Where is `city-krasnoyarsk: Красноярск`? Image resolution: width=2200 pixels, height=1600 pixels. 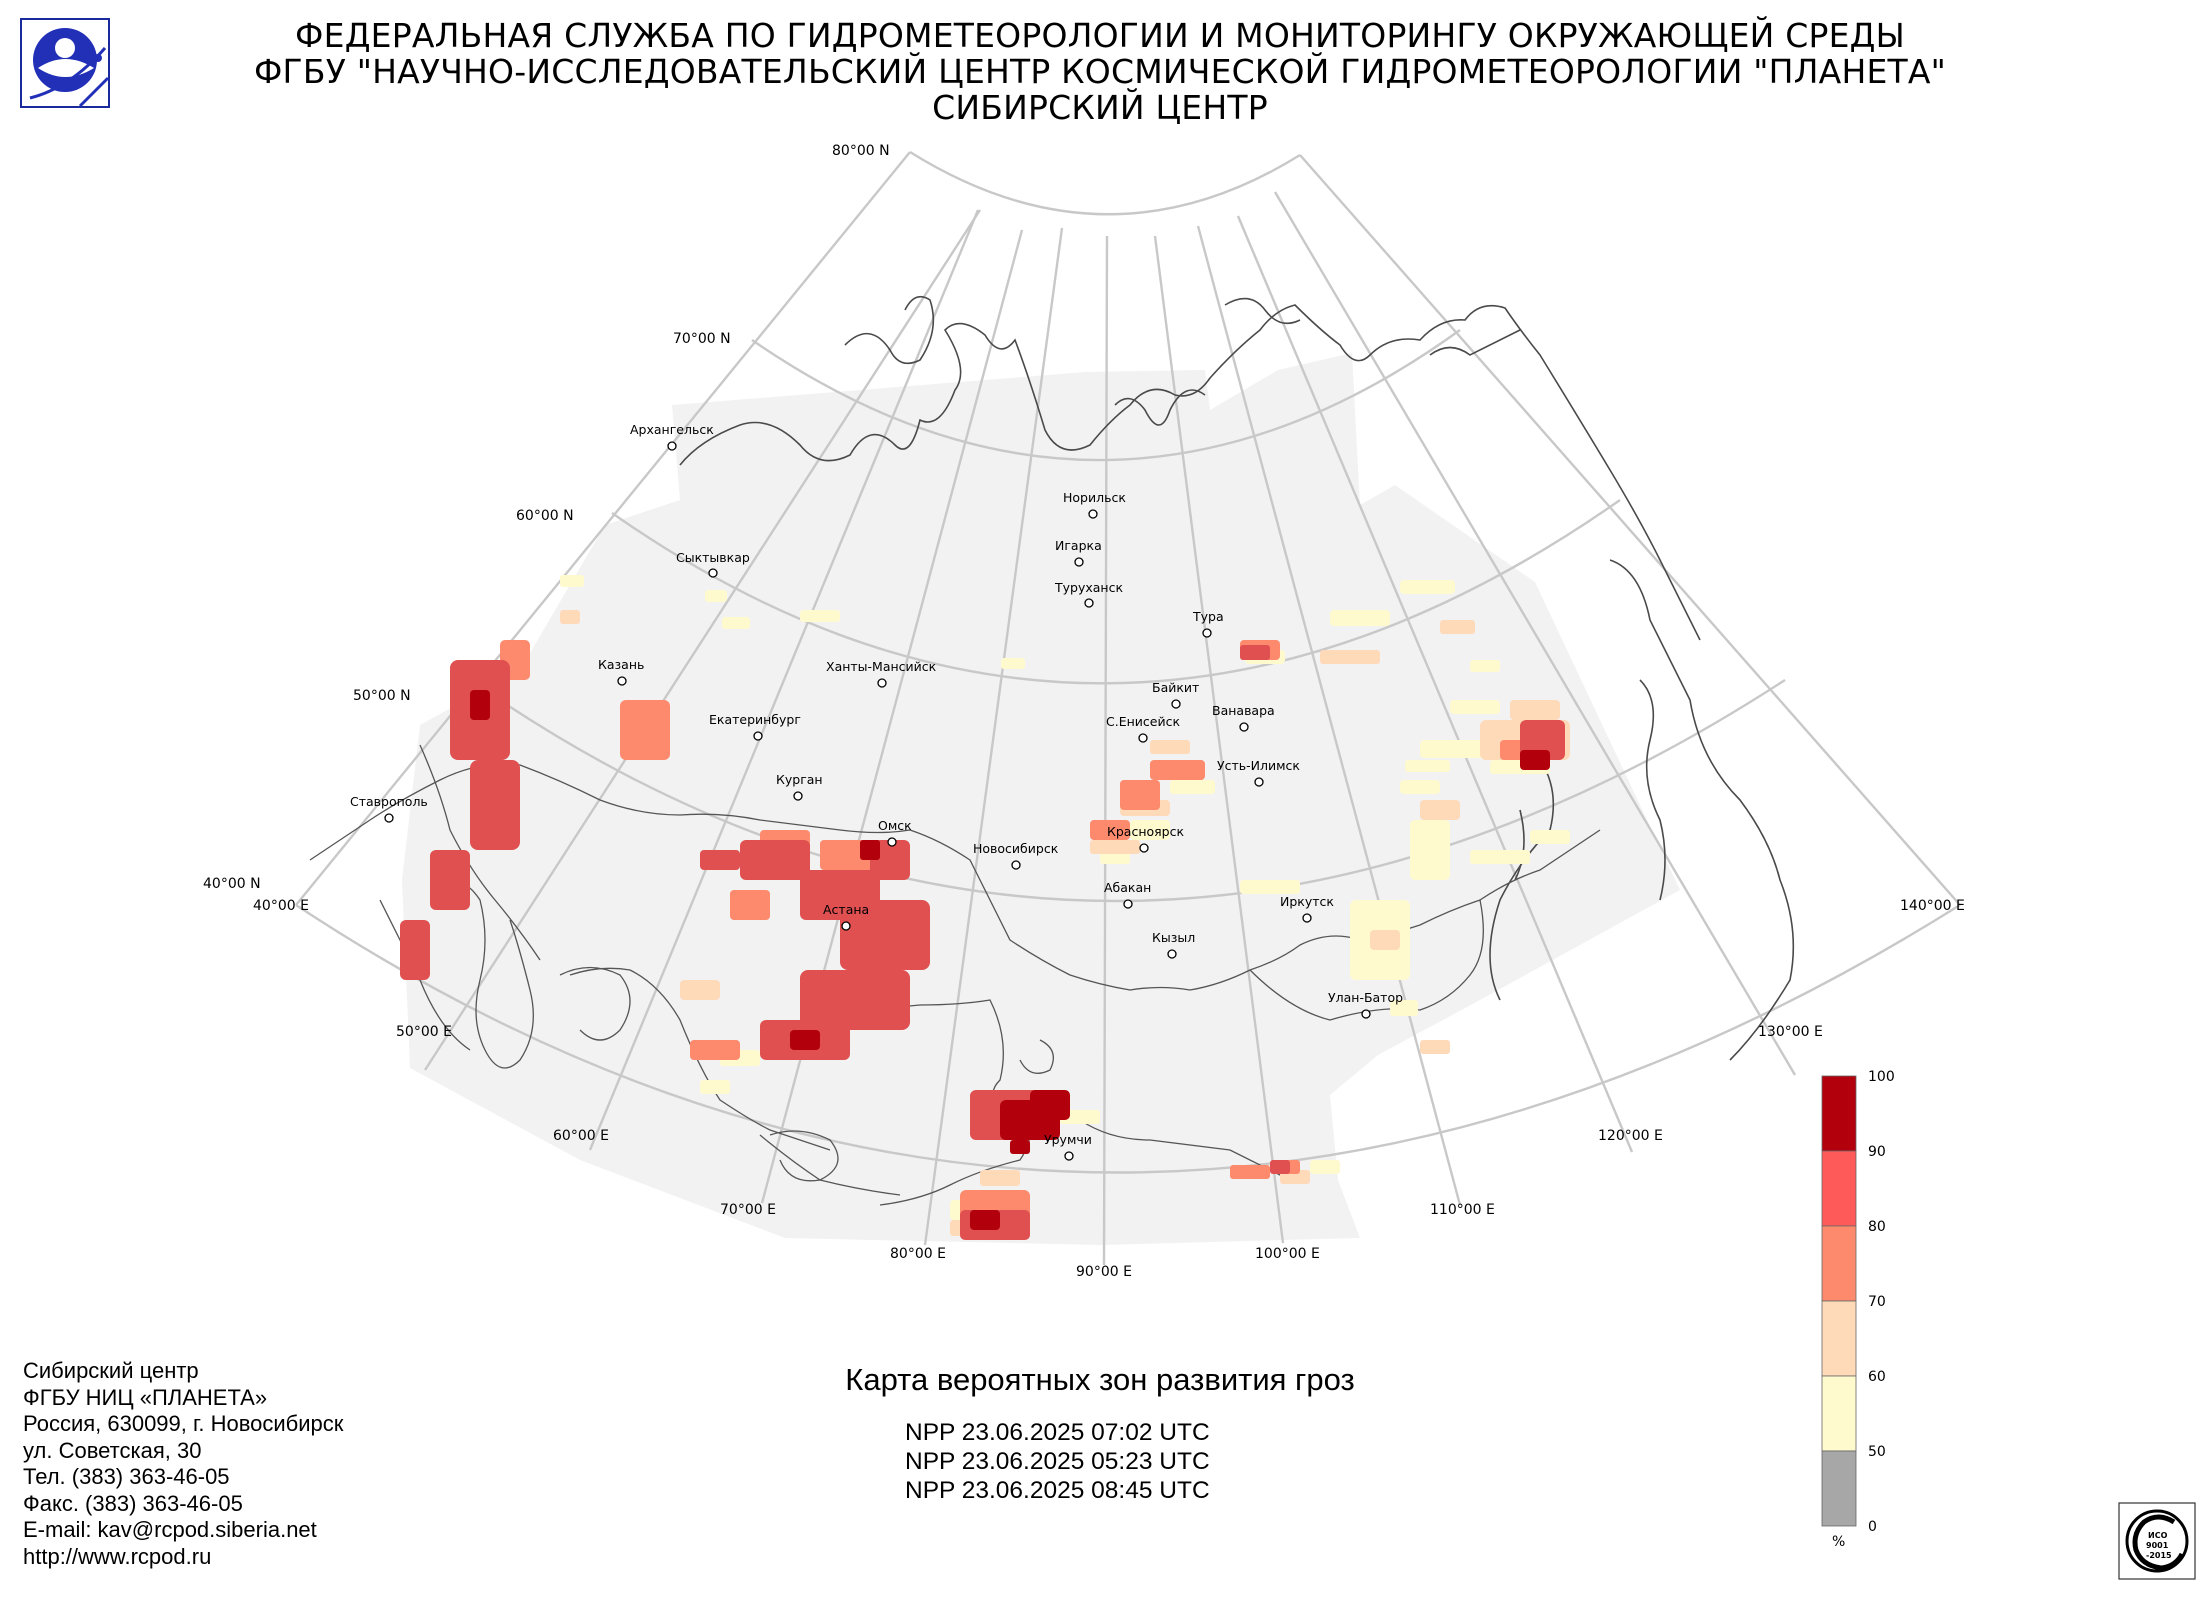 city-krasnoyarsk: Красноярск is located at coordinates (1145, 838).